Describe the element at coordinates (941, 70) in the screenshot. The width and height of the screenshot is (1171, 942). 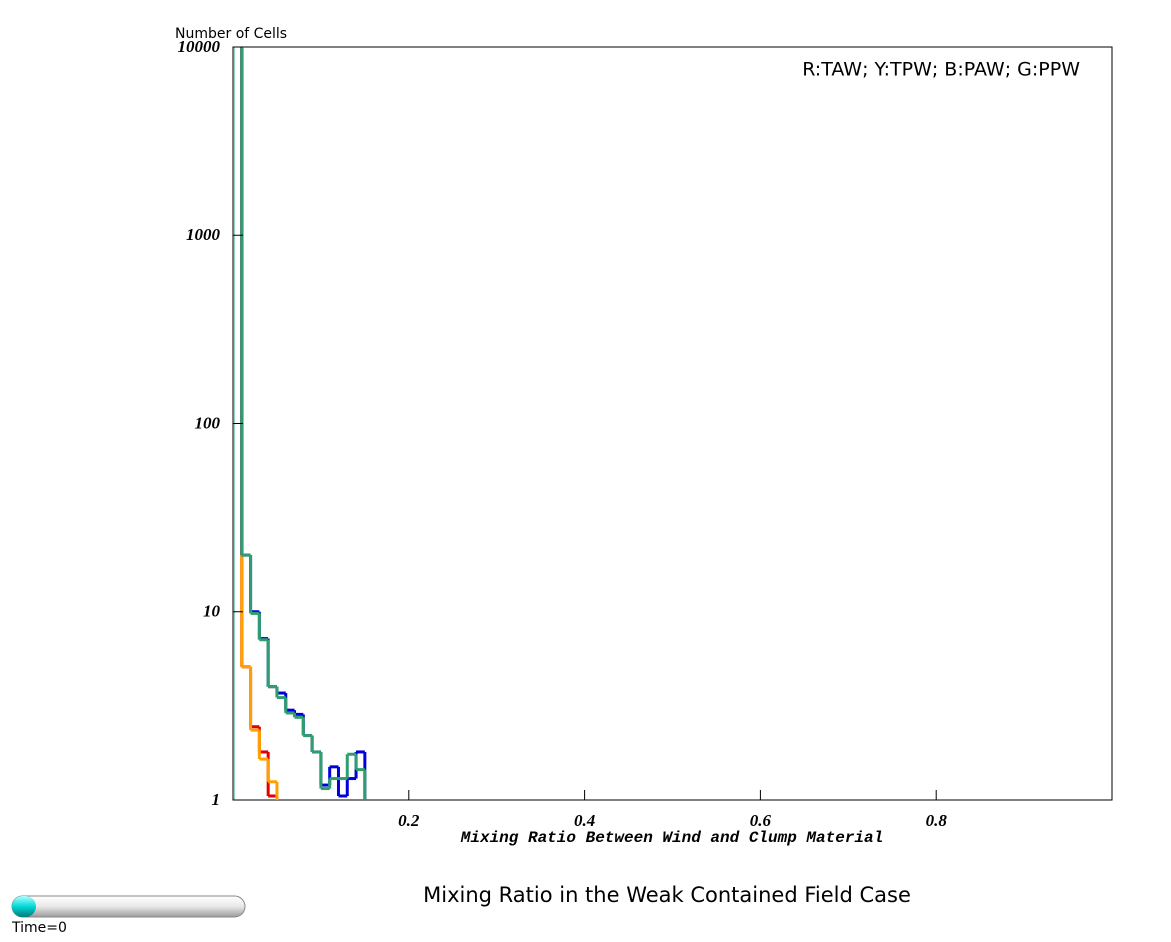
I see `legend-annotation: R:TAW; Y:TPW; B:PAW; G:PPW` at that location.